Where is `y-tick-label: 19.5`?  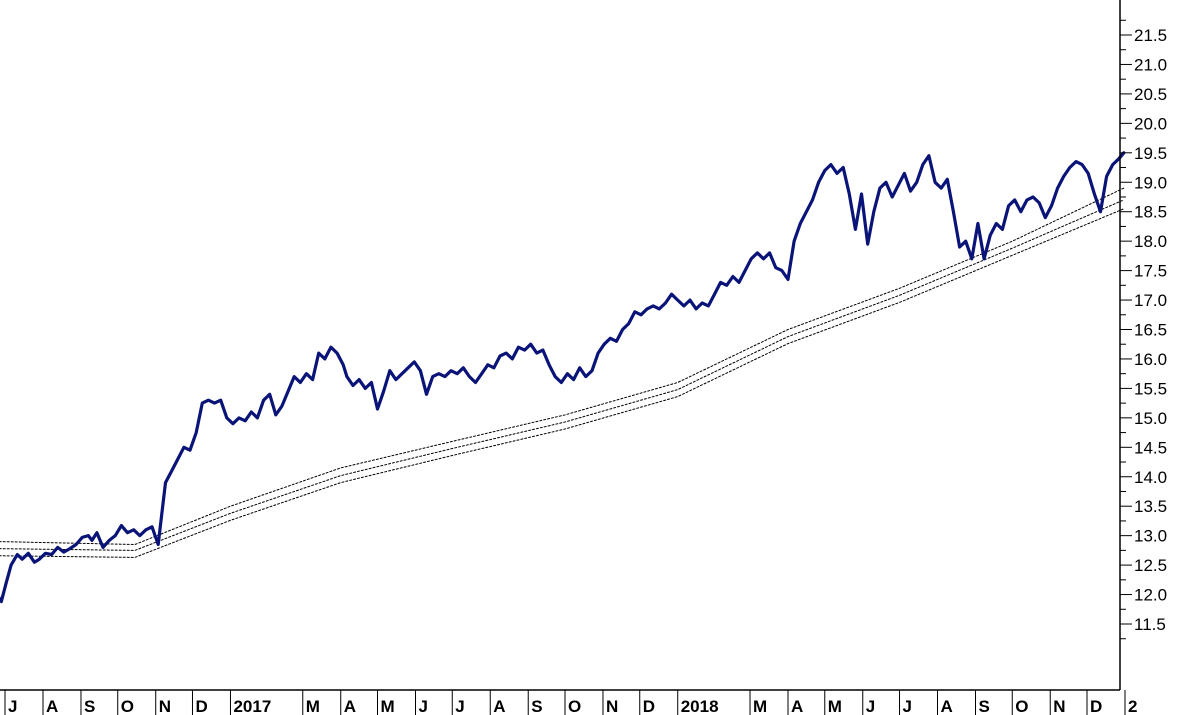
y-tick-label: 19.5 is located at coordinates (1150, 153).